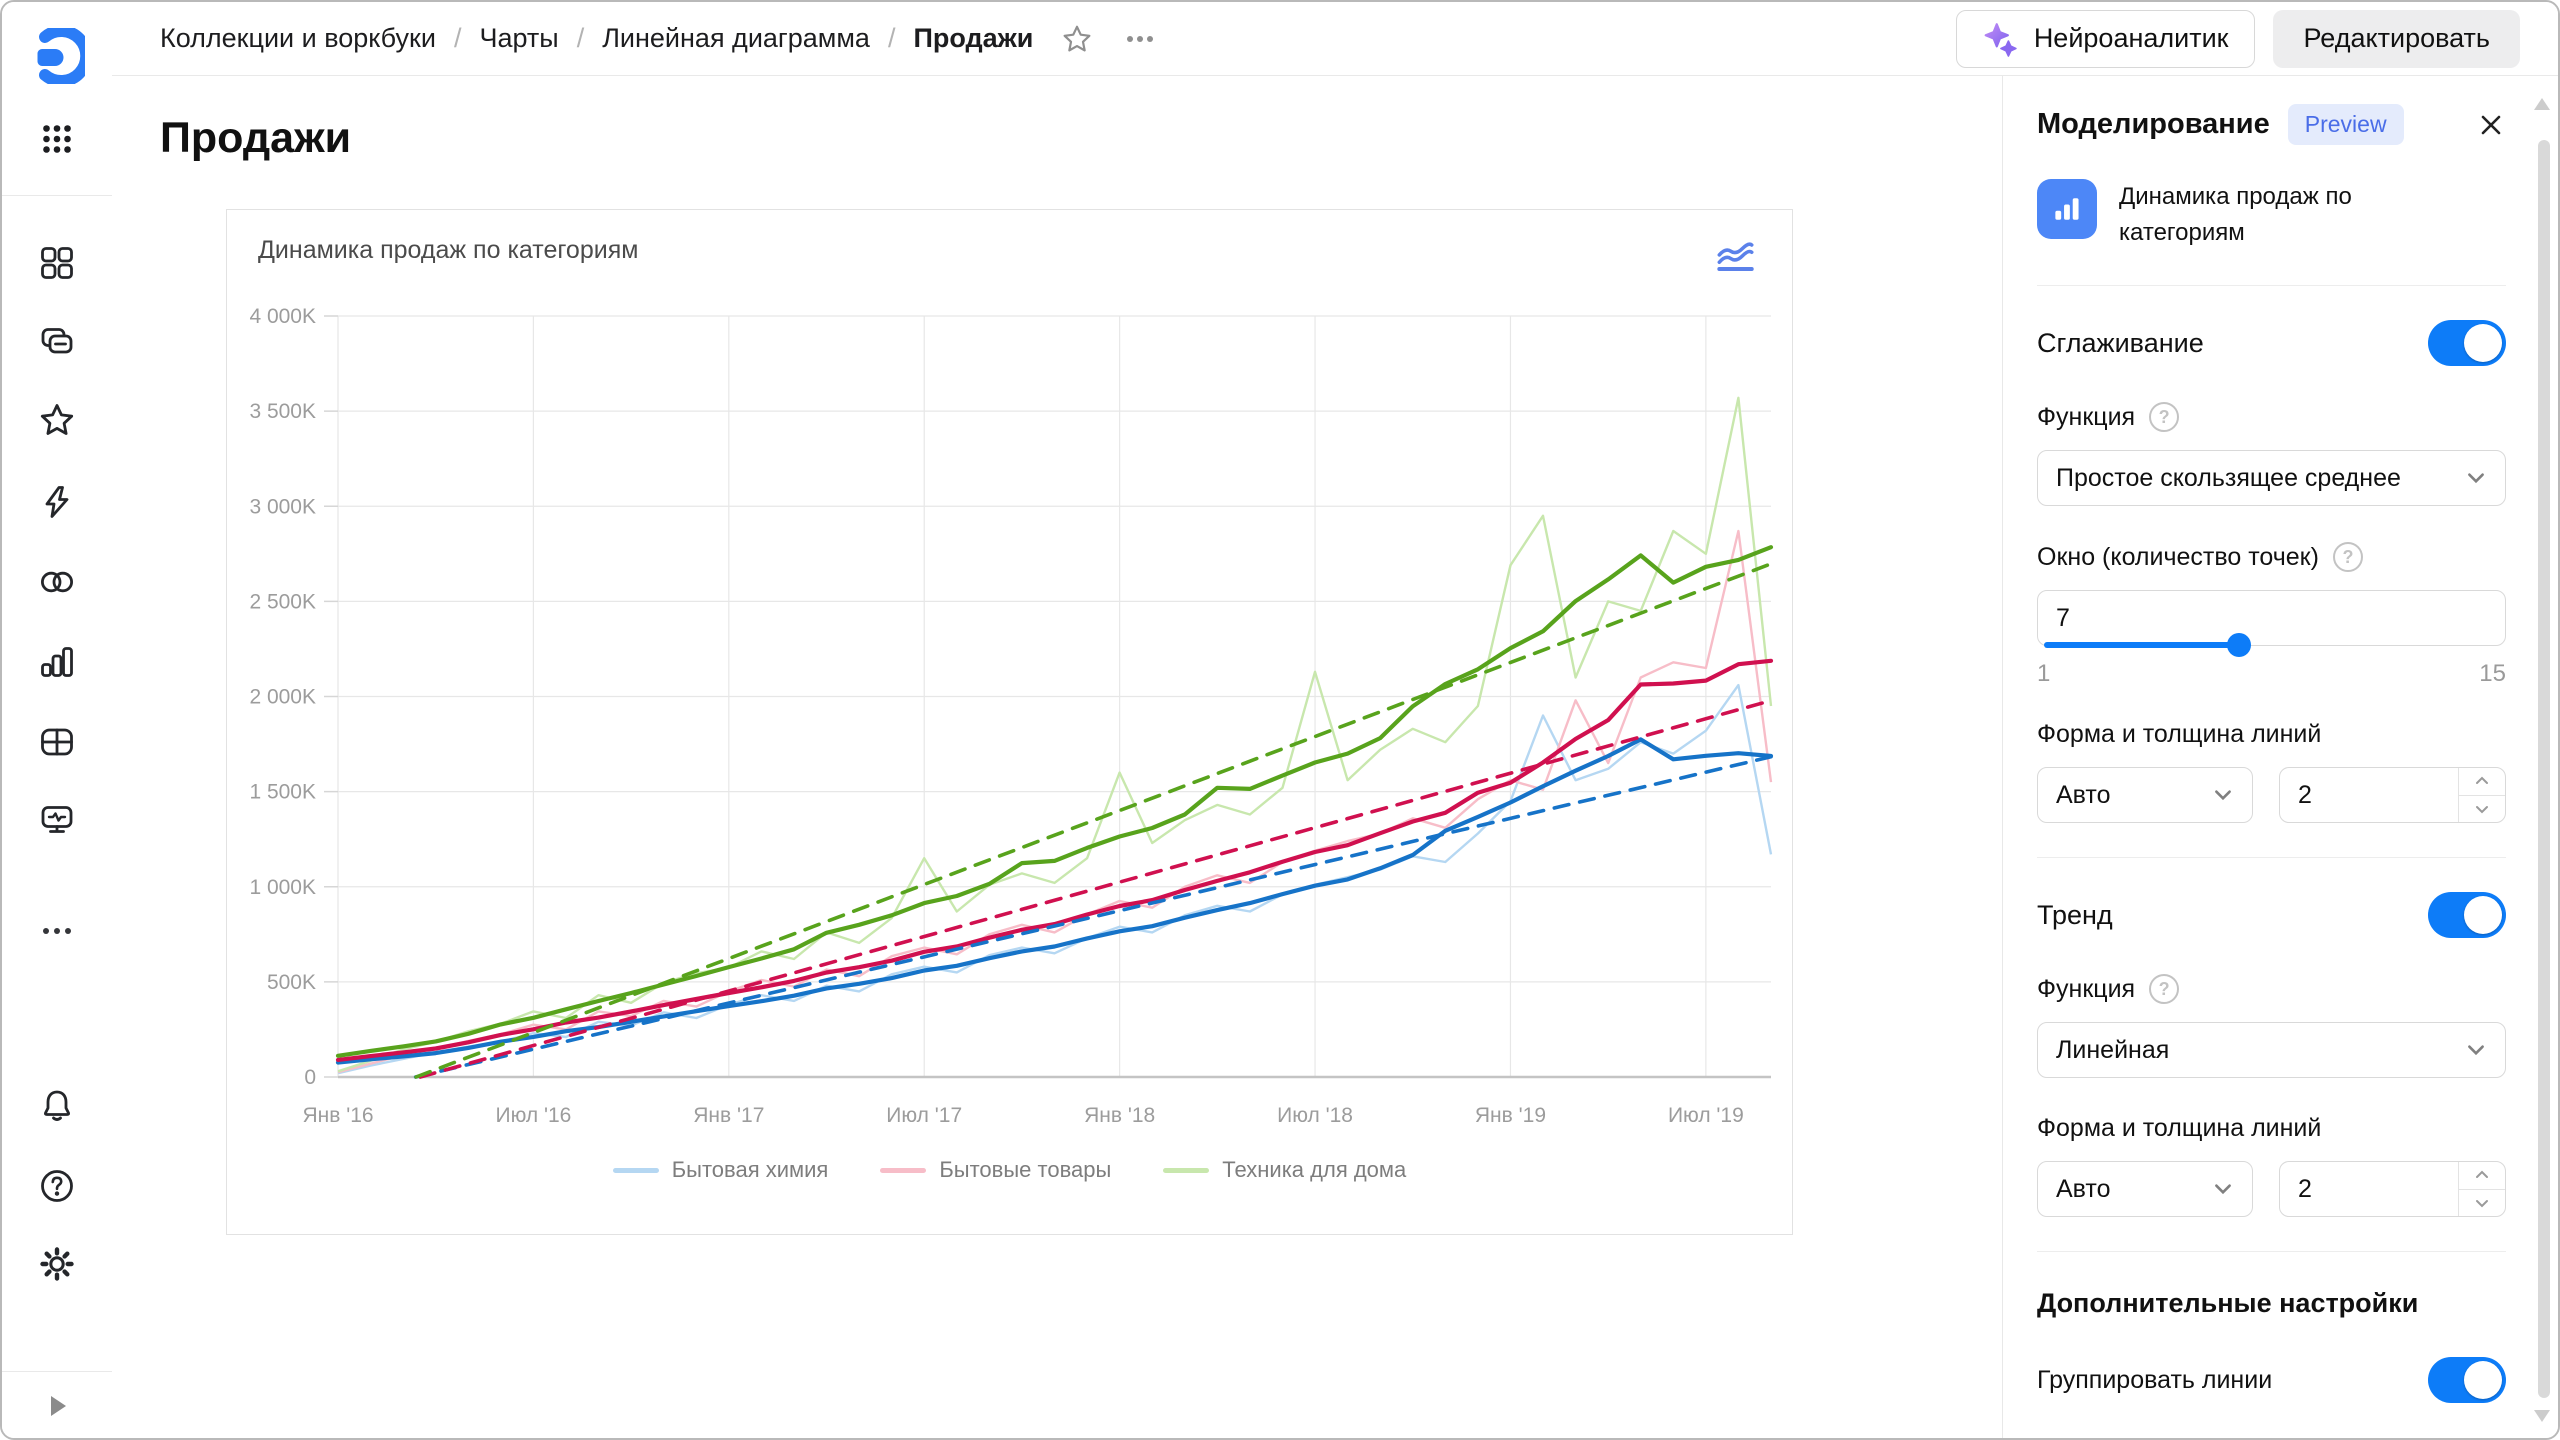 This screenshot has width=2560, height=1440. I want to click on breadcrumb-charts: Чарты, so click(519, 38).